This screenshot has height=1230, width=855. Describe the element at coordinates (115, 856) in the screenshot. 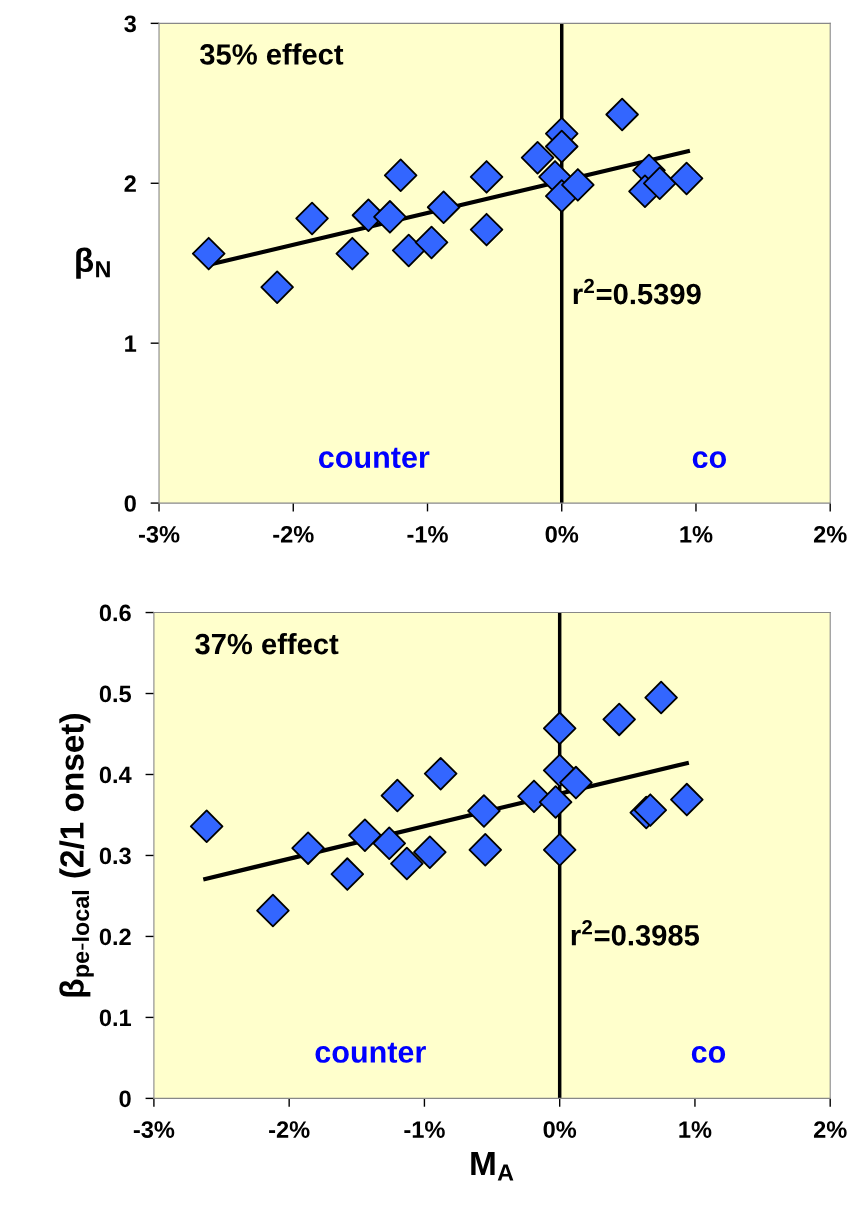

I see `y-tick-label: 0.3` at that location.